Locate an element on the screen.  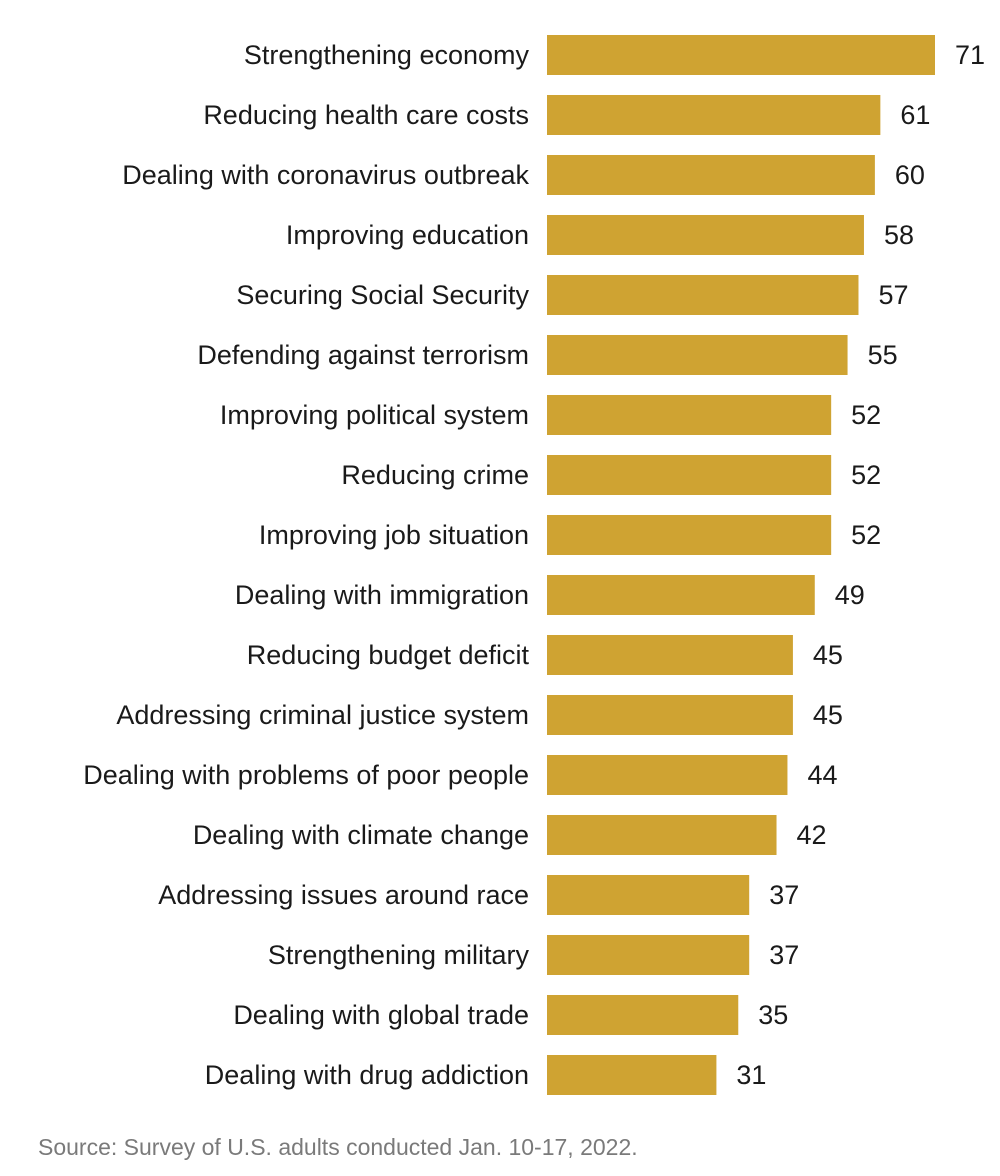
category-label: Dealing with immigration is located at coordinates (382, 595).